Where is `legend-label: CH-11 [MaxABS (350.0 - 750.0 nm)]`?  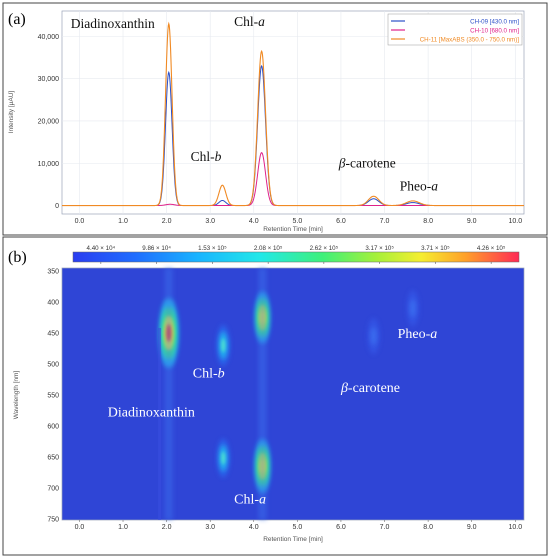
legend-label: CH-11 [MaxABS (350.0 - 750.0 nm)] is located at coordinates (470, 39).